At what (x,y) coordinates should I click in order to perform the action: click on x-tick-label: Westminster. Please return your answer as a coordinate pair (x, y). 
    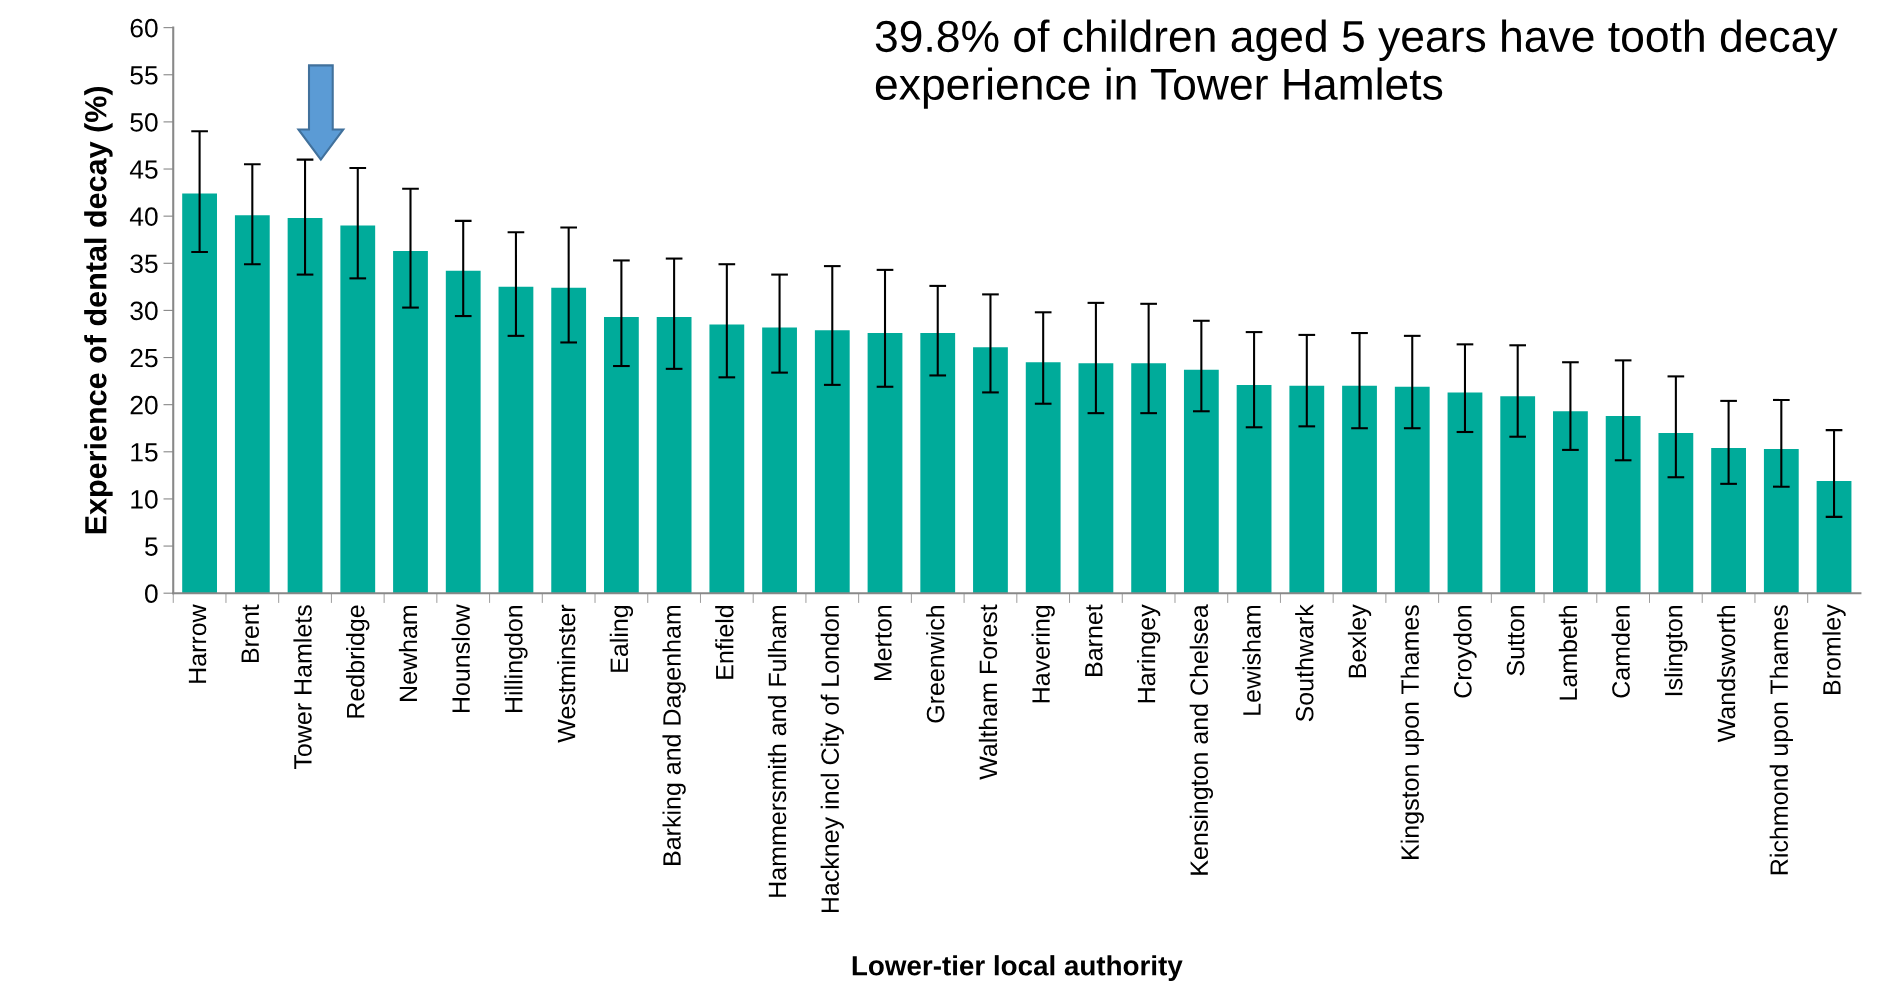
    Looking at the image, I should click on (566, 673).